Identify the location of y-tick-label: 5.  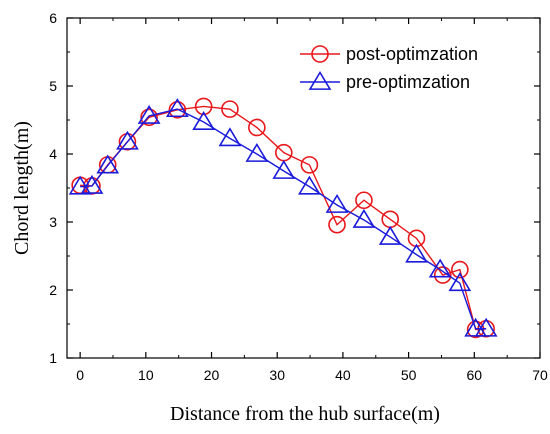
(53, 86).